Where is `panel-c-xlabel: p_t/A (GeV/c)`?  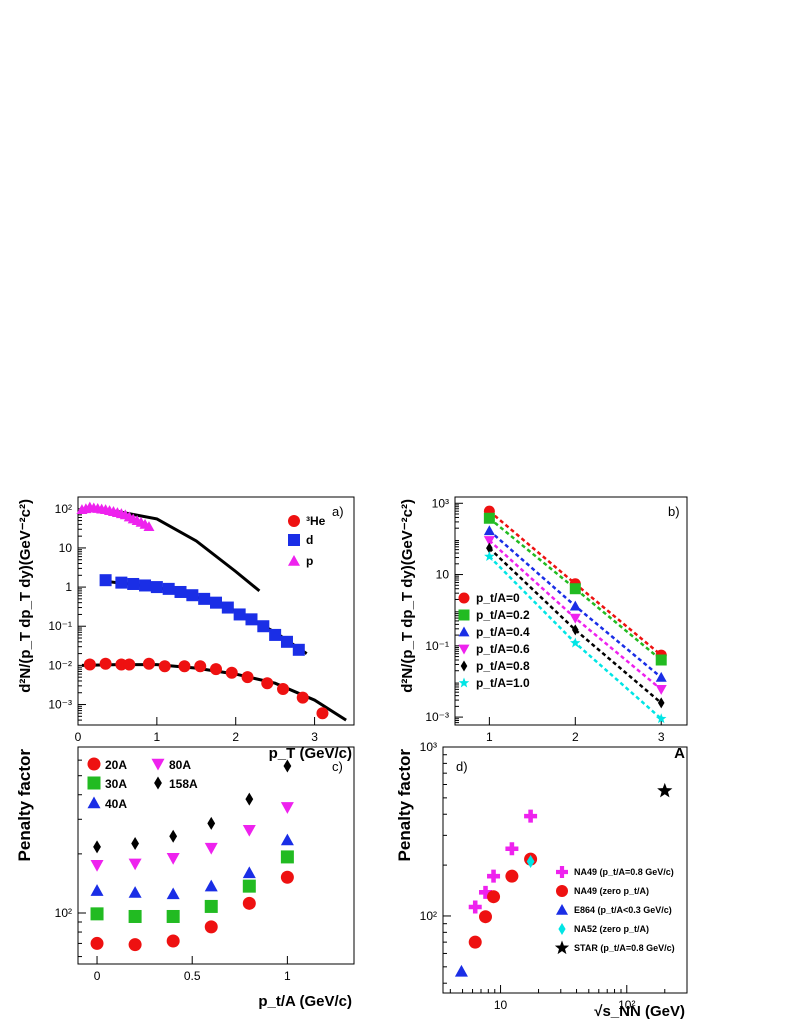
panel-c-xlabel: p_t/A (GeV/c) is located at coordinates (305, 1001).